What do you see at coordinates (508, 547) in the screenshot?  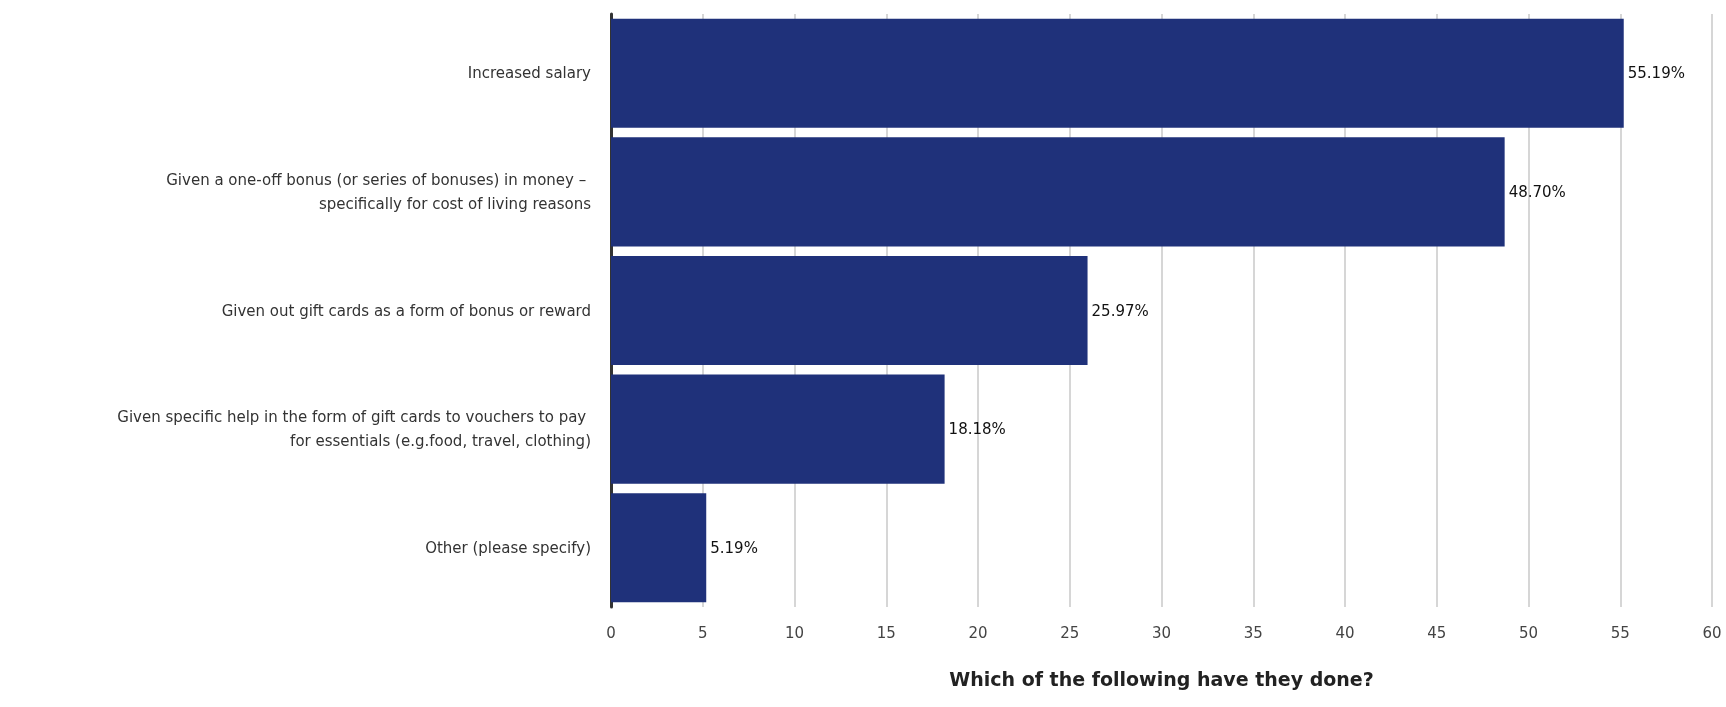 I see `y-tick-label: Other (please specify)` at bounding box center [508, 547].